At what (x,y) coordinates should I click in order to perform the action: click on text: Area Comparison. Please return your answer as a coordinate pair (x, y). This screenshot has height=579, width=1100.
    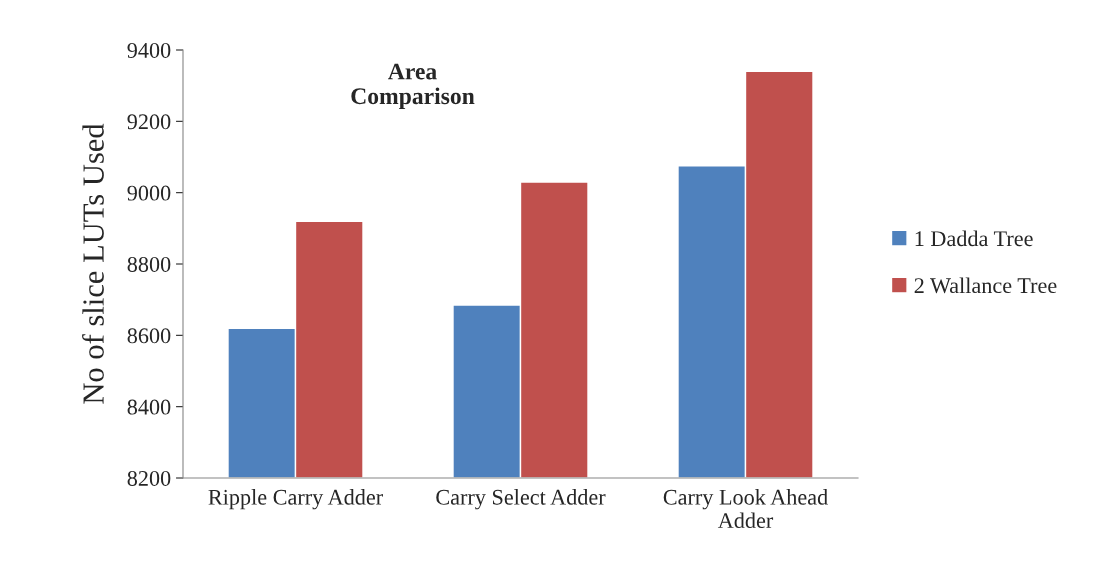
    Looking at the image, I should click on (413, 86).